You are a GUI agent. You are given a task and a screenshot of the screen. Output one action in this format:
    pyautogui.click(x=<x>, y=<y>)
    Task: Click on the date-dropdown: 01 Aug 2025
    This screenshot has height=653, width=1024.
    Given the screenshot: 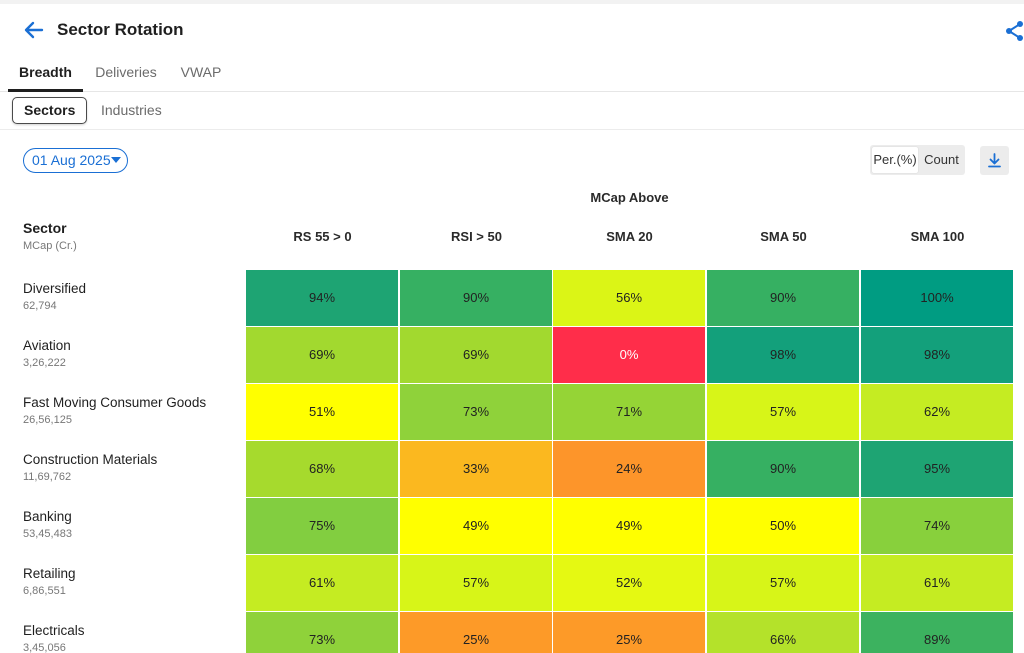 What is the action you would take?
    pyautogui.click(x=75, y=160)
    